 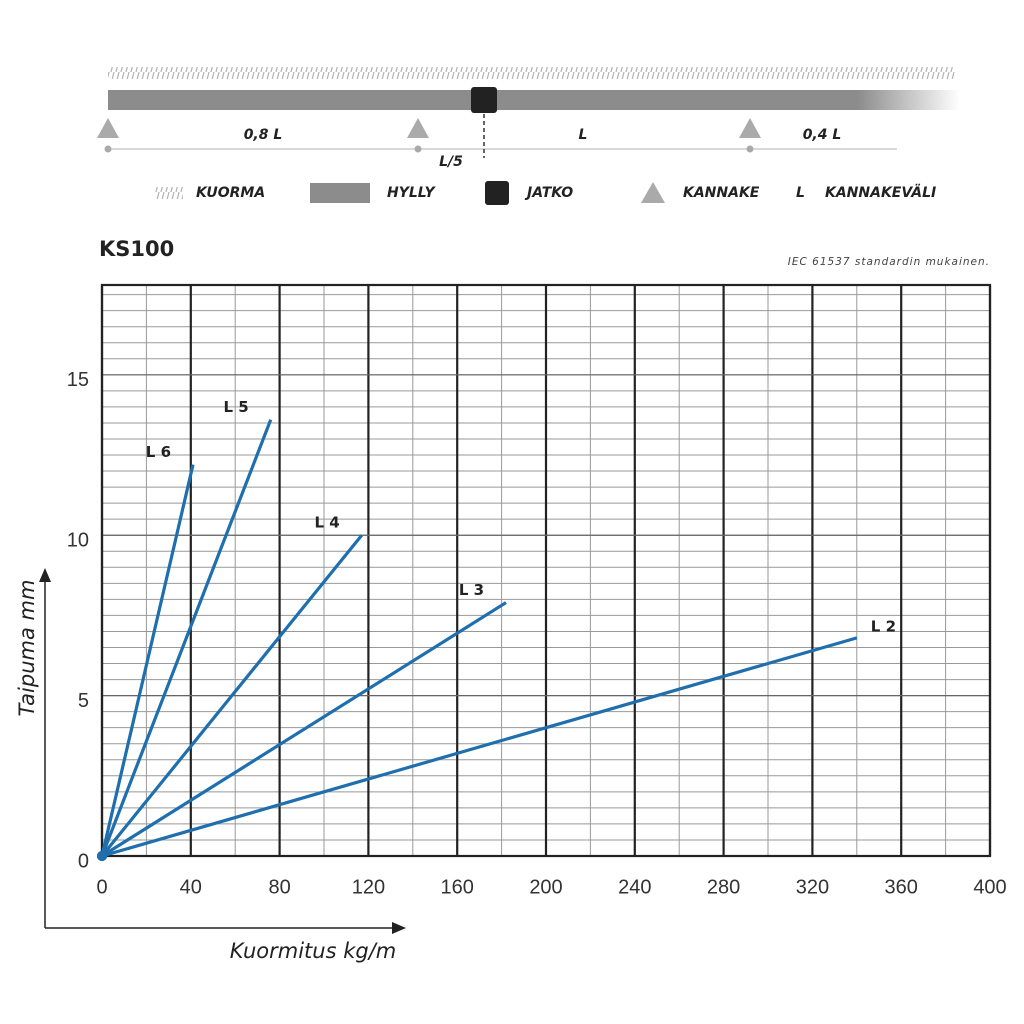 What do you see at coordinates (327, 523) in the screenshot?
I see `series-label: L 4` at bounding box center [327, 523].